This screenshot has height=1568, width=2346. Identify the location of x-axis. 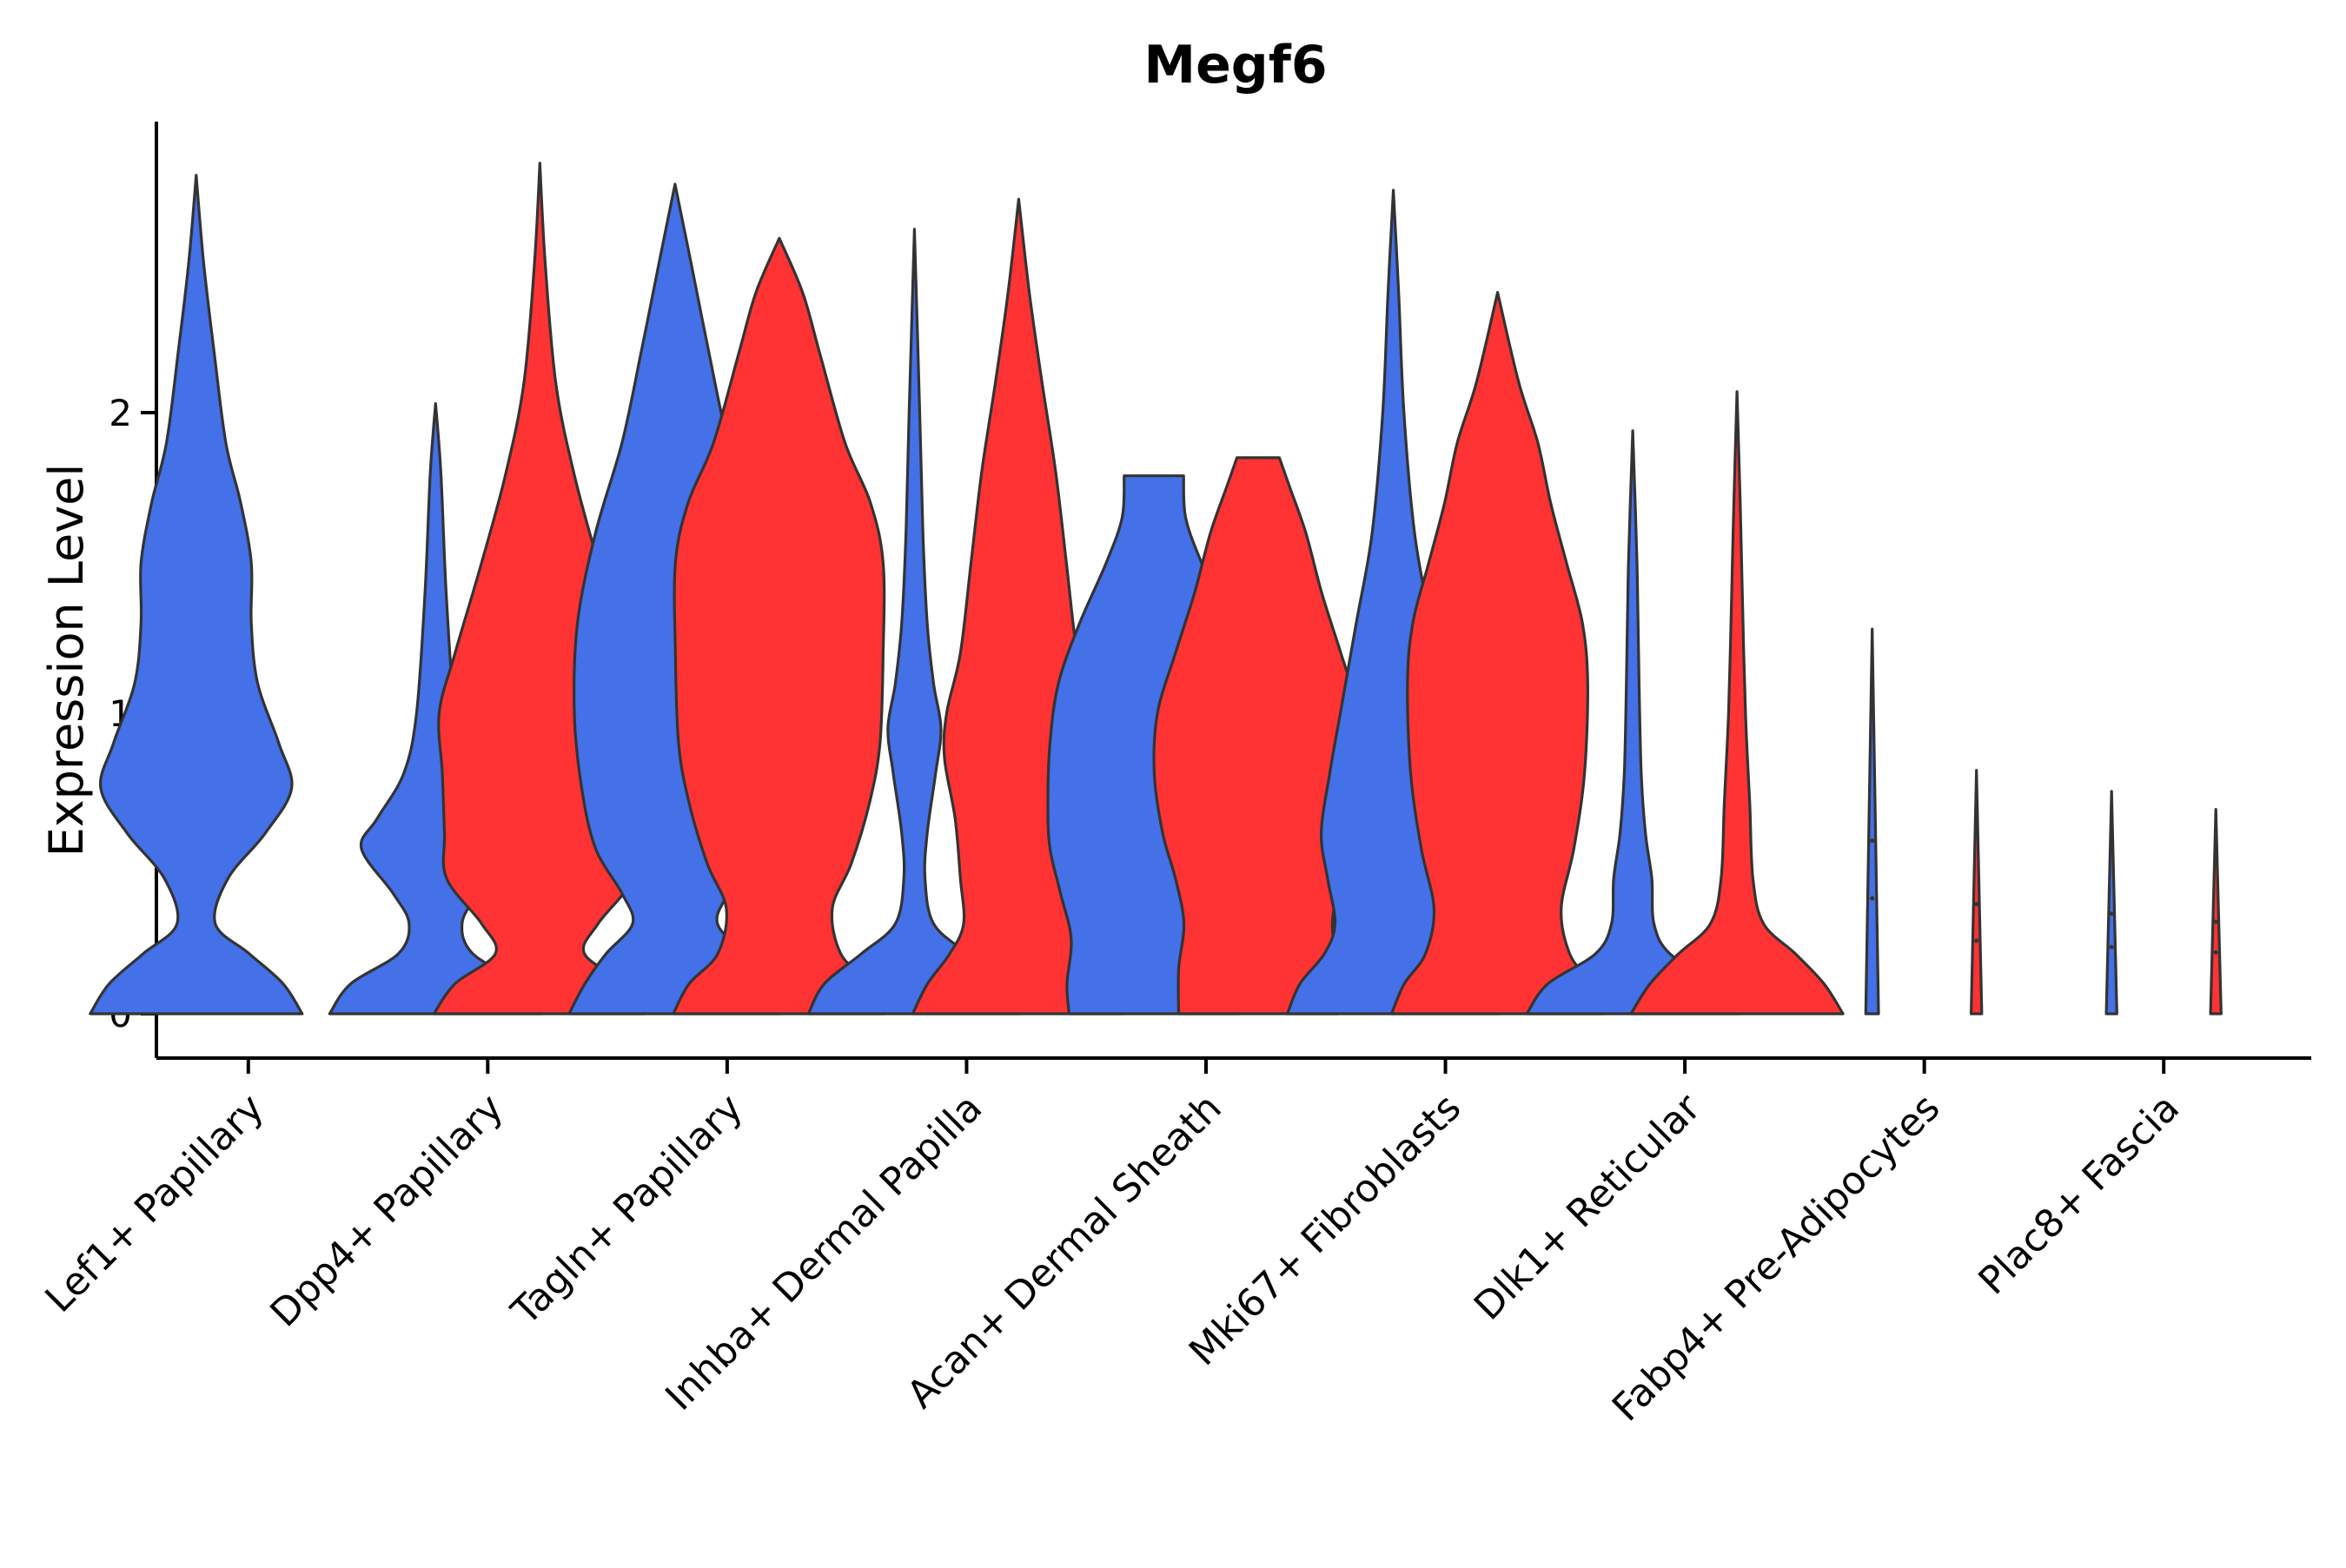
(1233, 1065).